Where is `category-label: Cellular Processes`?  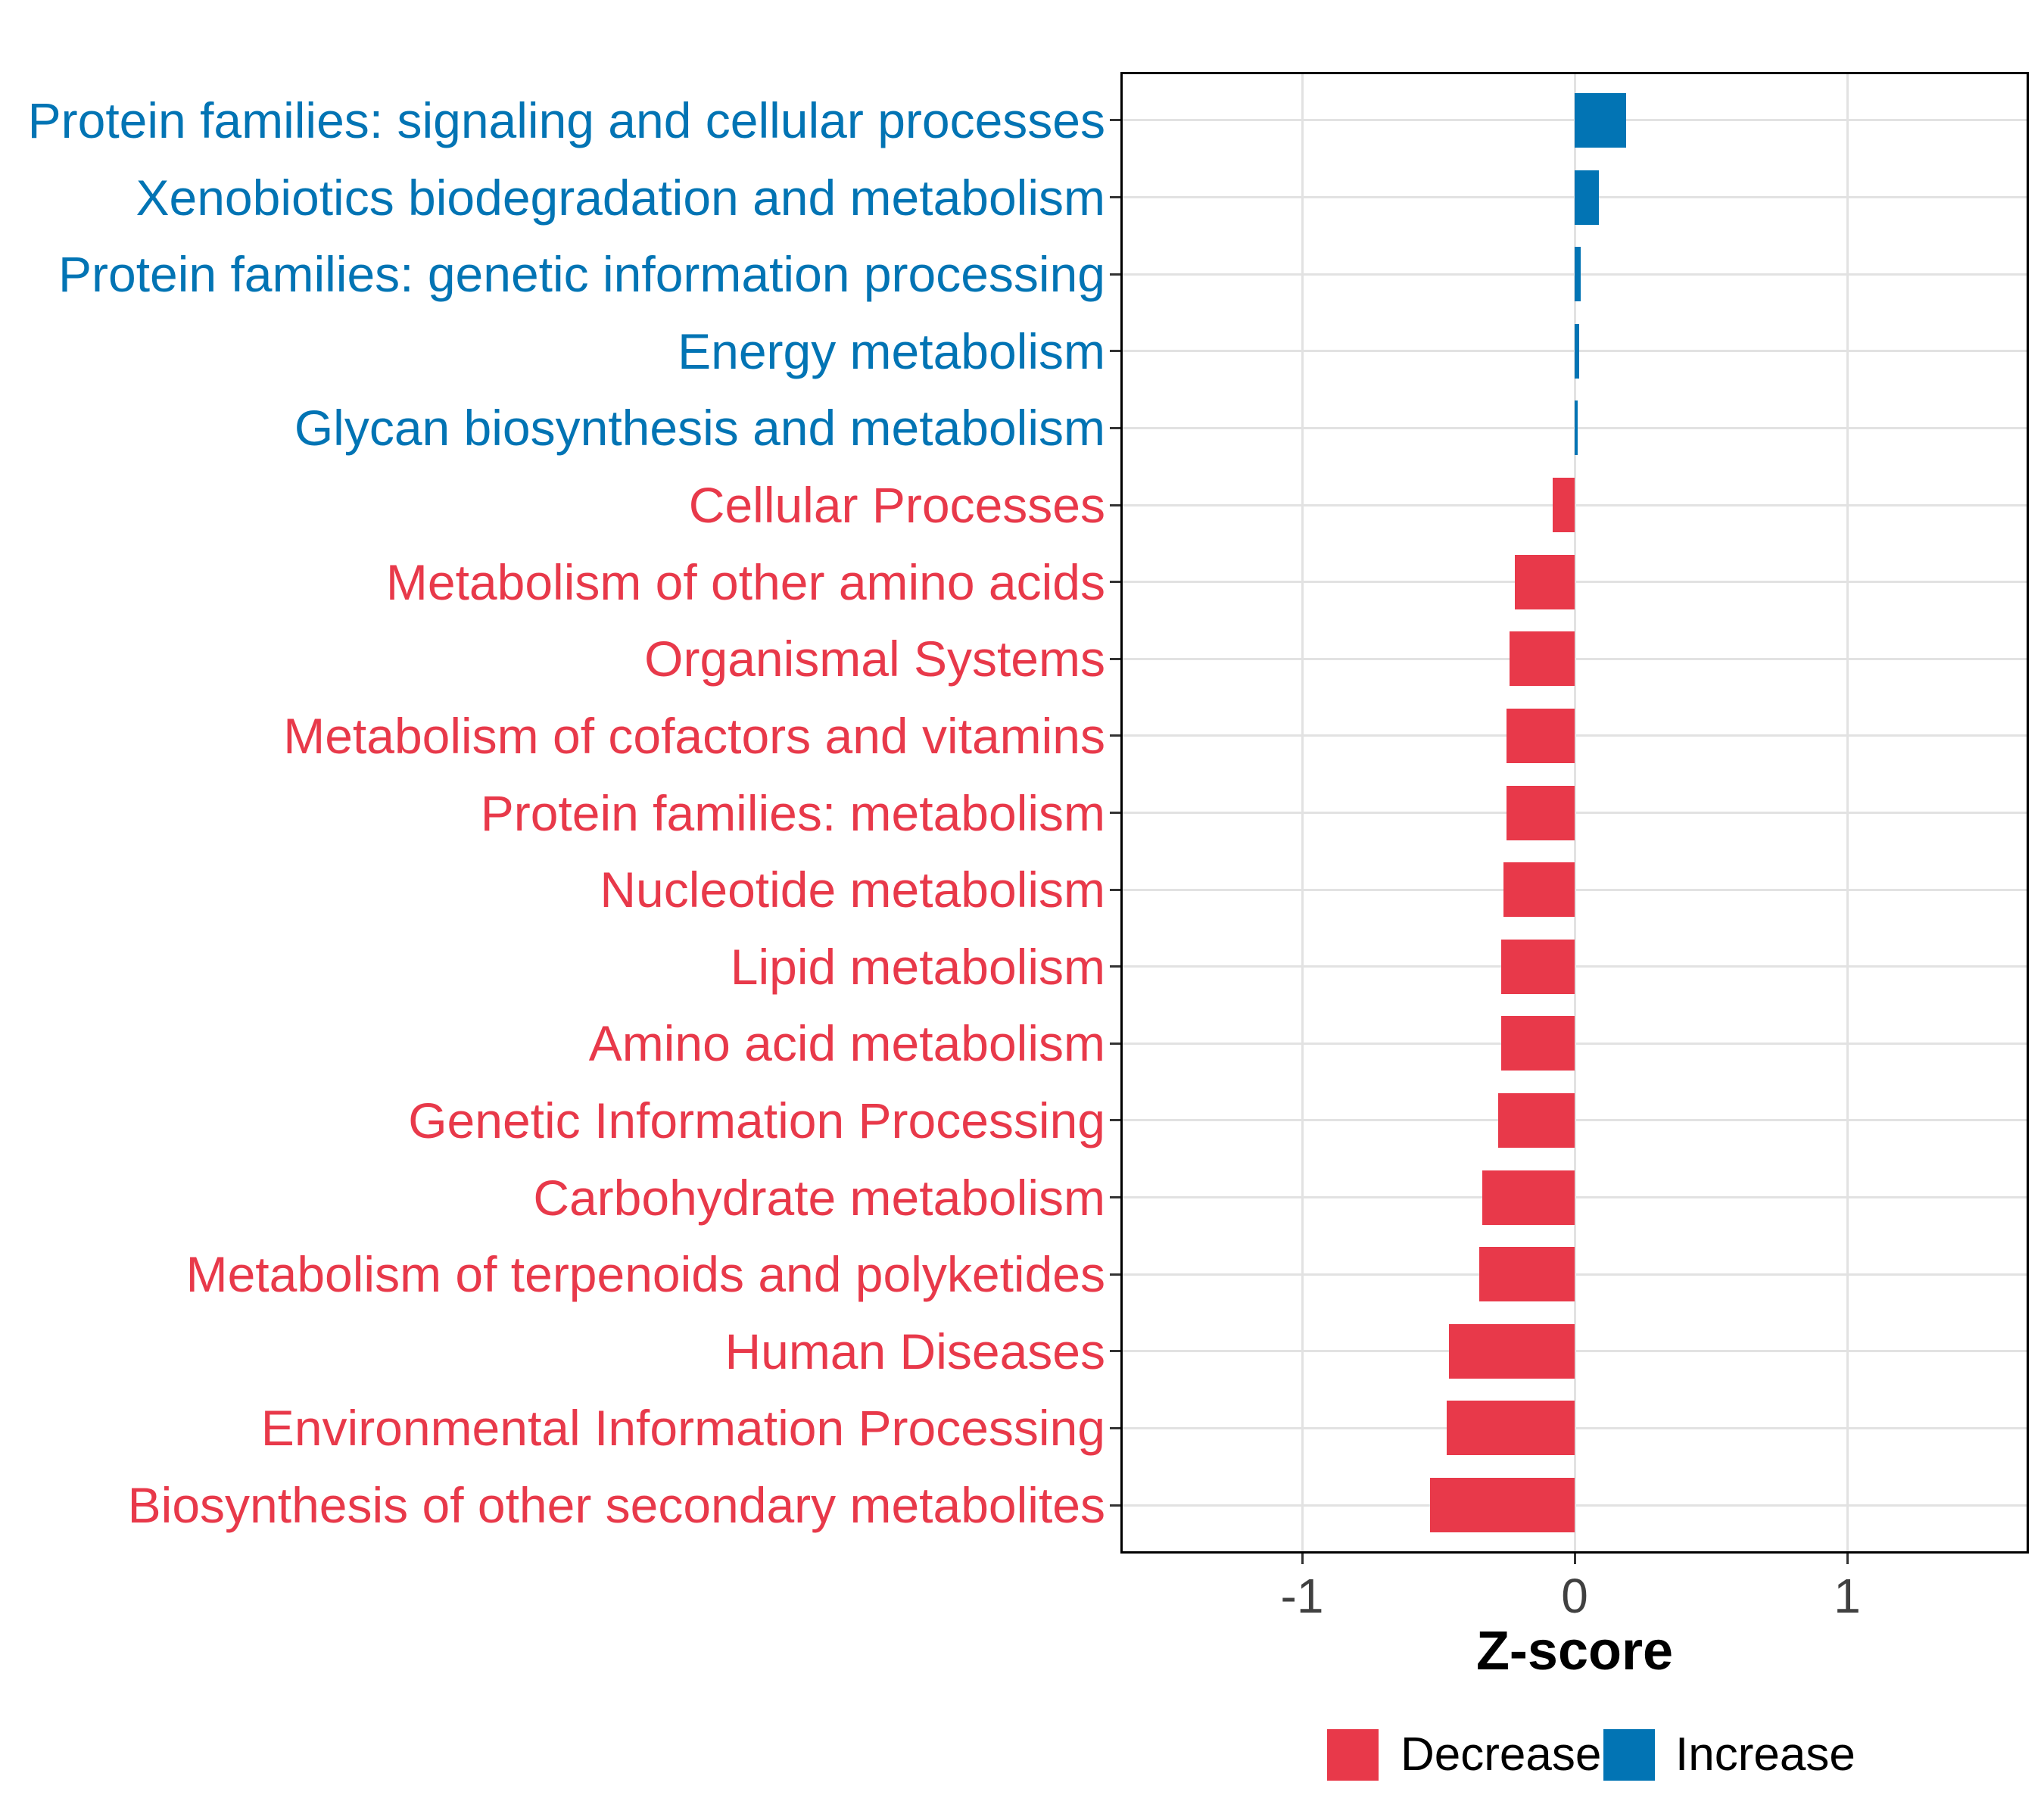 category-label: Cellular Processes is located at coordinates (896, 505).